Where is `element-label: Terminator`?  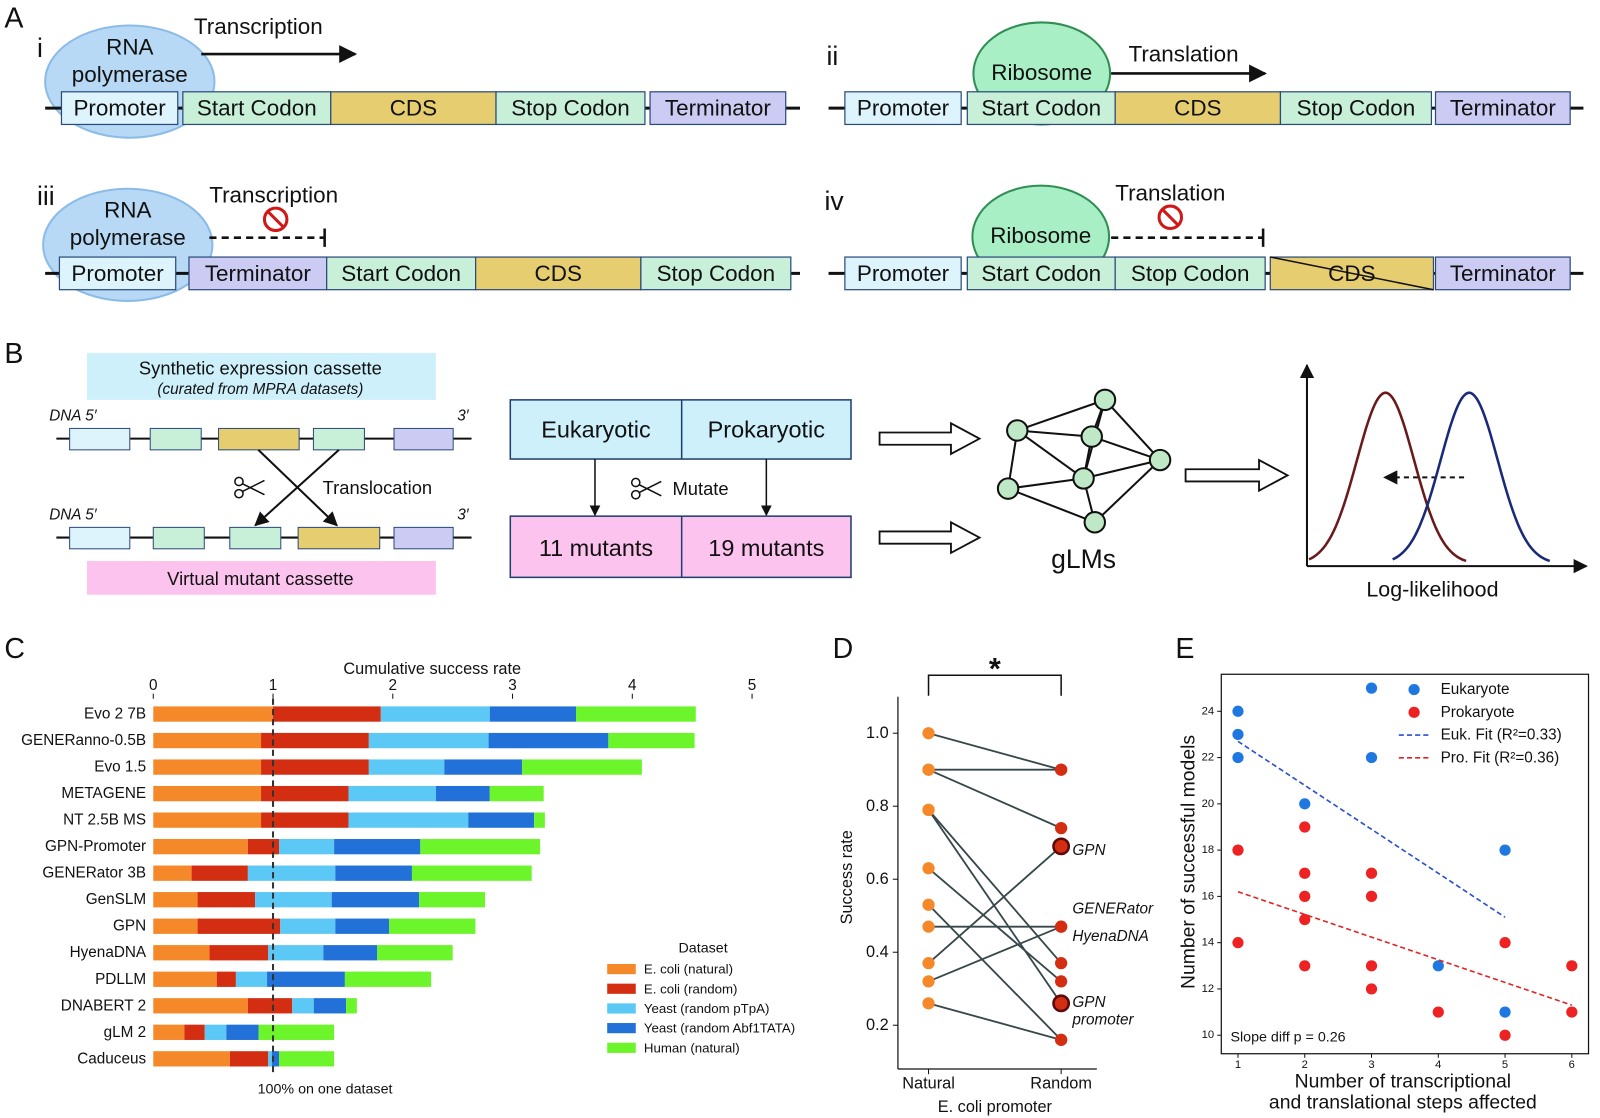
element-label: Terminator is located at coordinates (1503, 108).